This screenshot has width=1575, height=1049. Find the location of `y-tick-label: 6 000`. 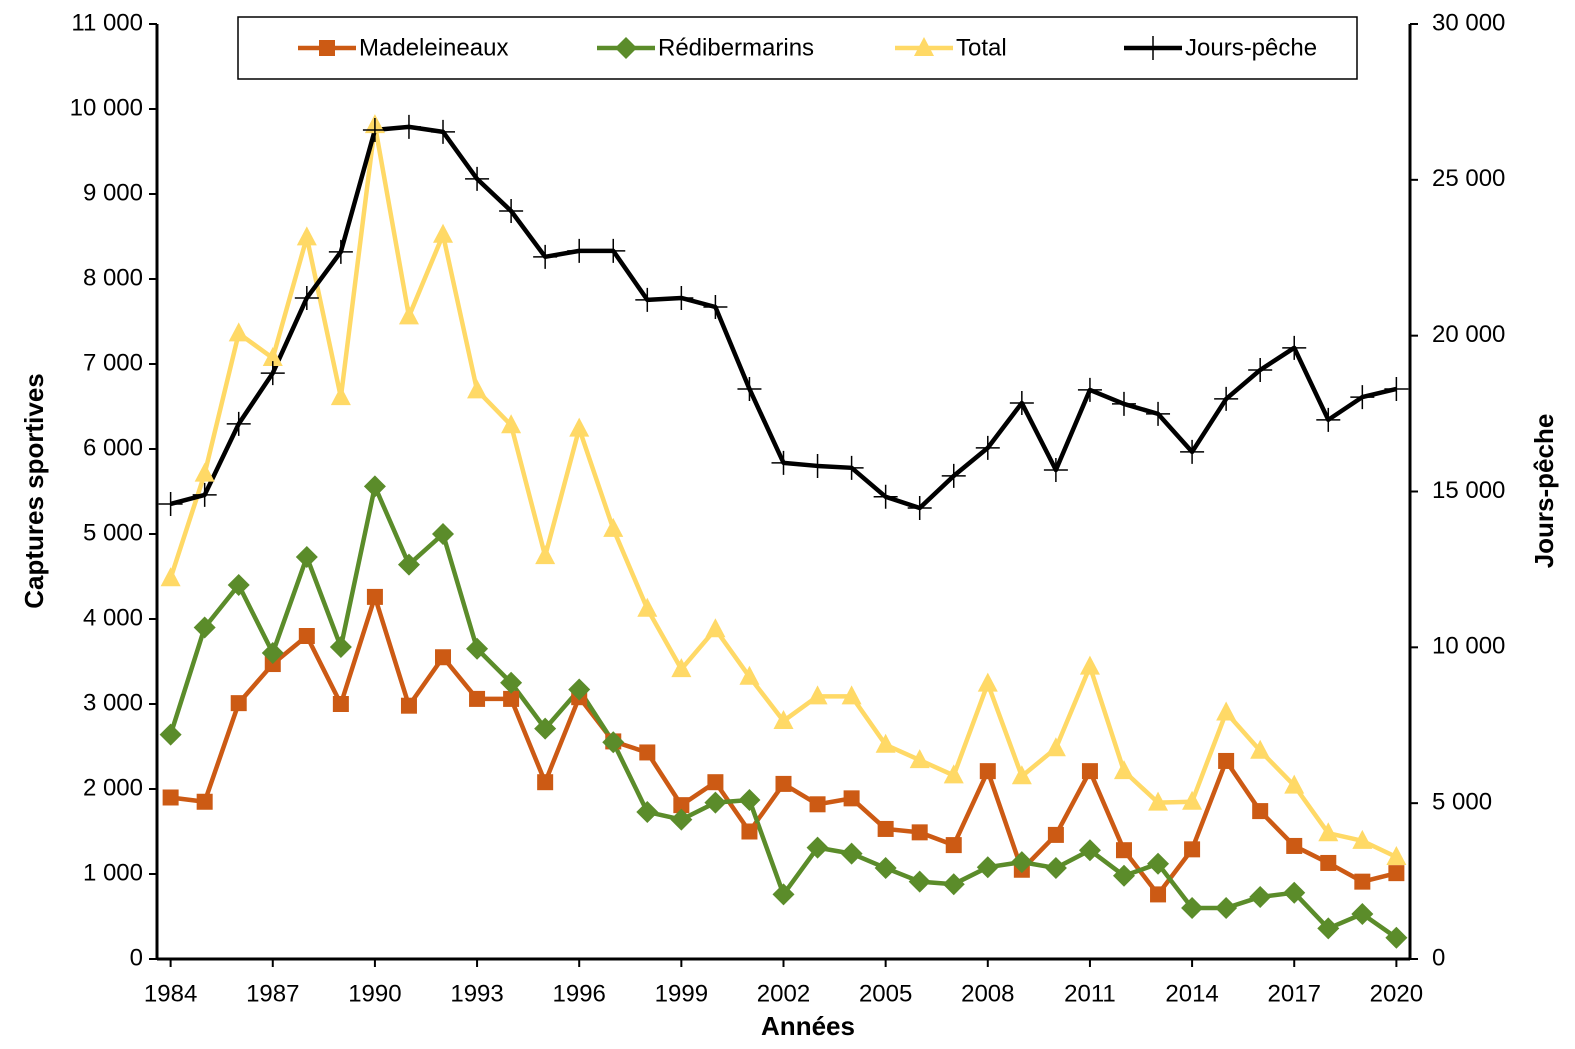

y-tick-label: 6 000 is located at coordinates (113, 447).